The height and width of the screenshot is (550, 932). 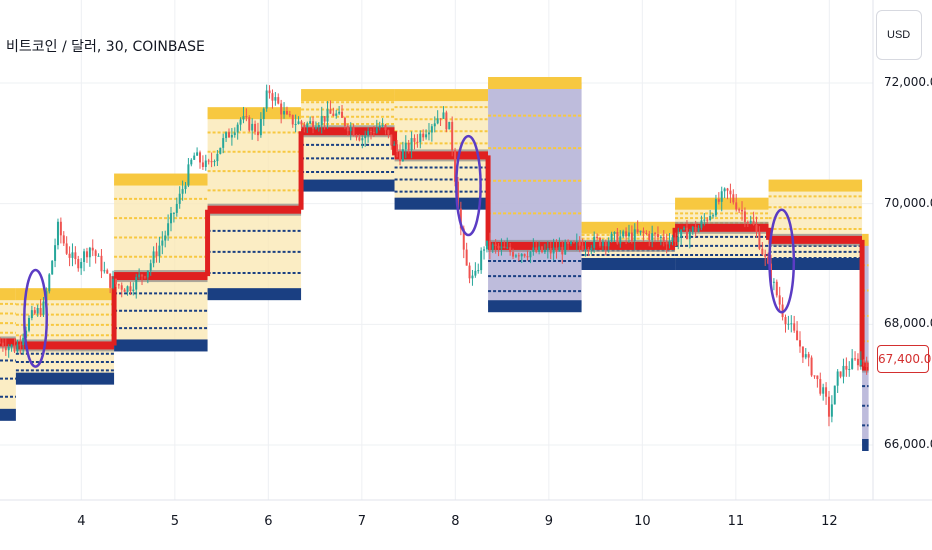 I want to click on x-tick-label: 10, so click(x=642, y=521).